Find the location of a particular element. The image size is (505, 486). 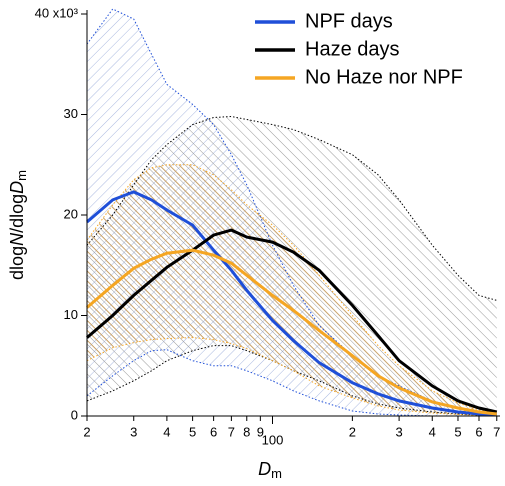

y-tick-label: 30 is located at coordinates (71, 113).